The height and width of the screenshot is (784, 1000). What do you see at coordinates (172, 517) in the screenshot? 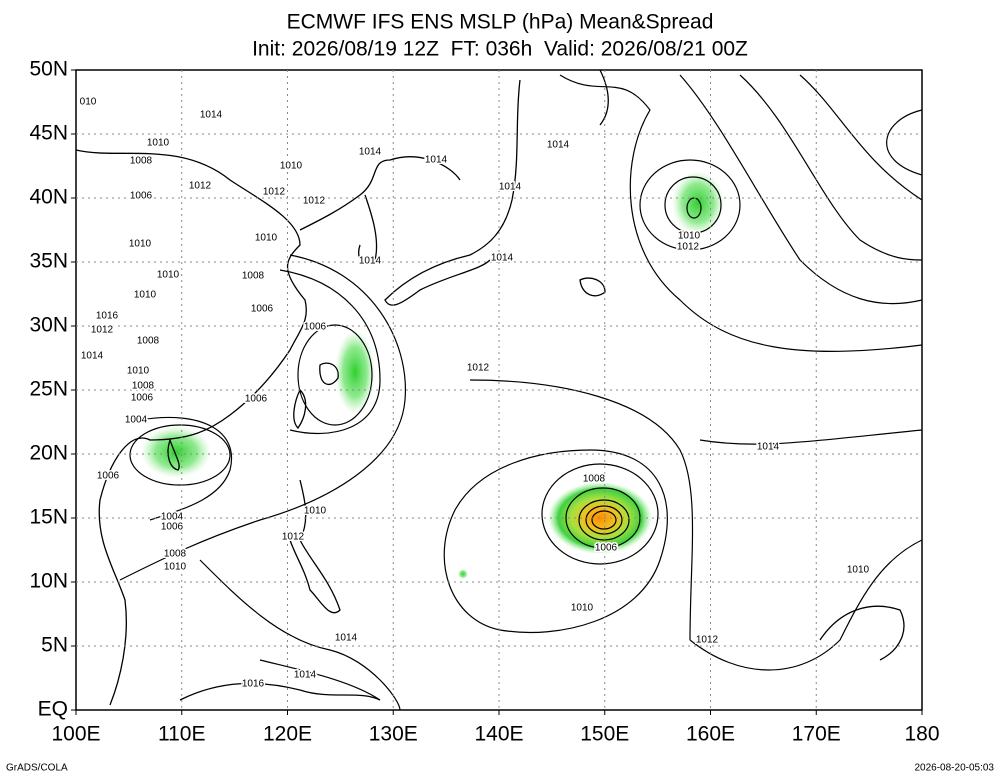
I see `contour-label: 1004` at bounding box center [172, 517].